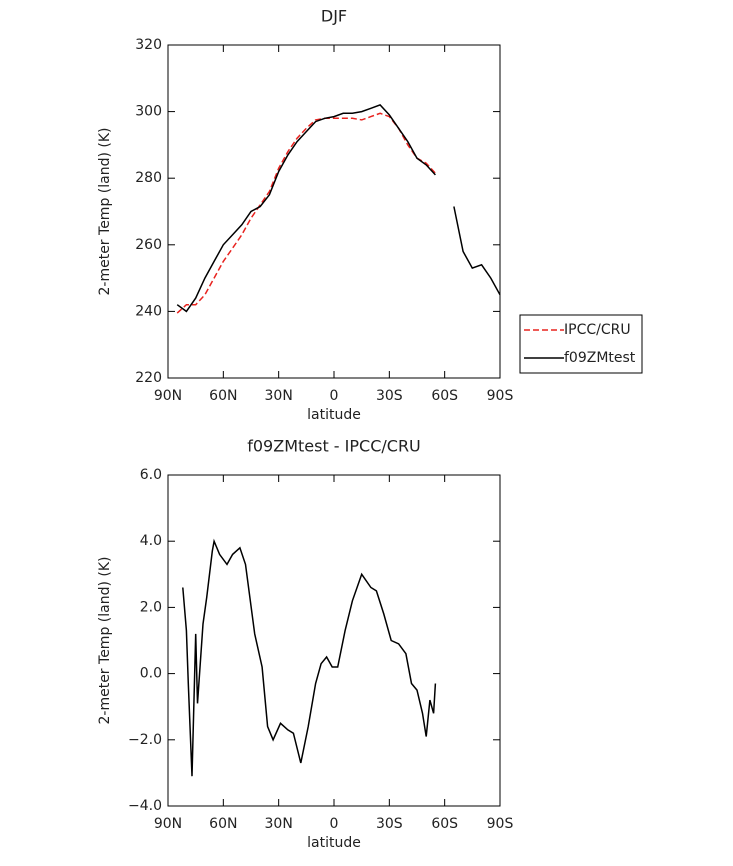 The width and height of the screenshot is (733, 866). Describe the element at coordinates (600, 358) in the screenshot. I see `legend-label: f09ZMtest` at that location.